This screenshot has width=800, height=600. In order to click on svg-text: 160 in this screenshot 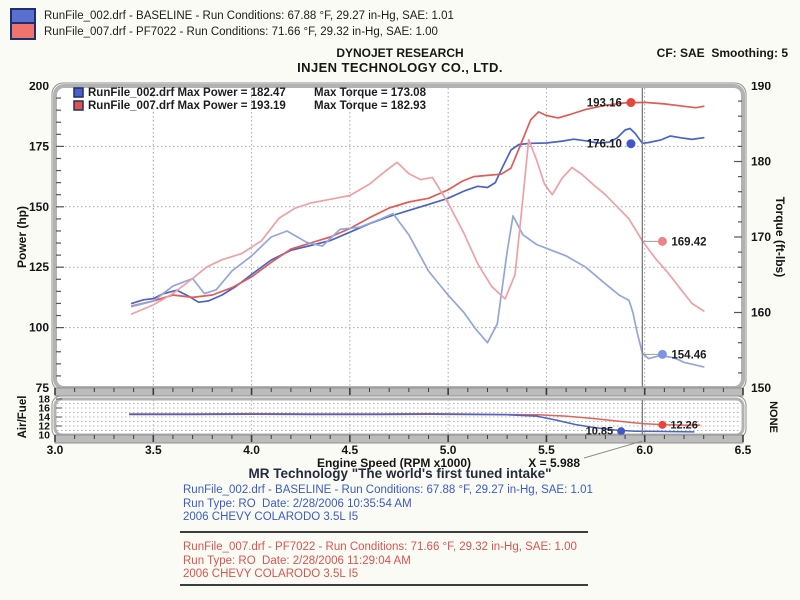, I will do `click(761, 313)`.